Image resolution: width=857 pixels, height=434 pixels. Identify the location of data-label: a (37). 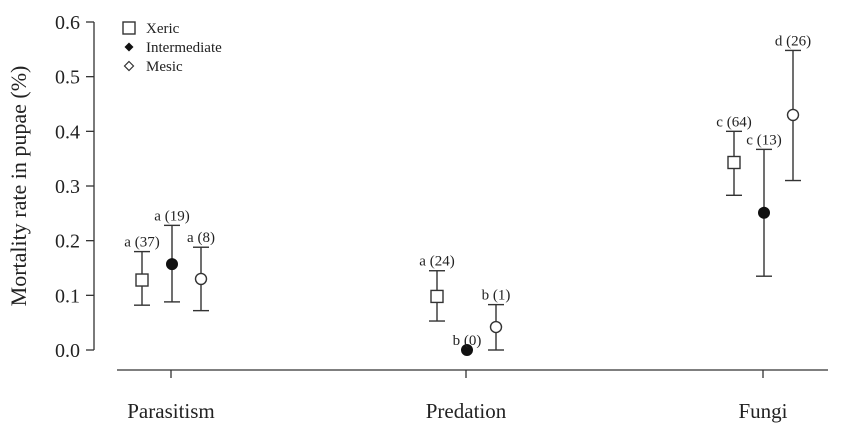
(141, 243).